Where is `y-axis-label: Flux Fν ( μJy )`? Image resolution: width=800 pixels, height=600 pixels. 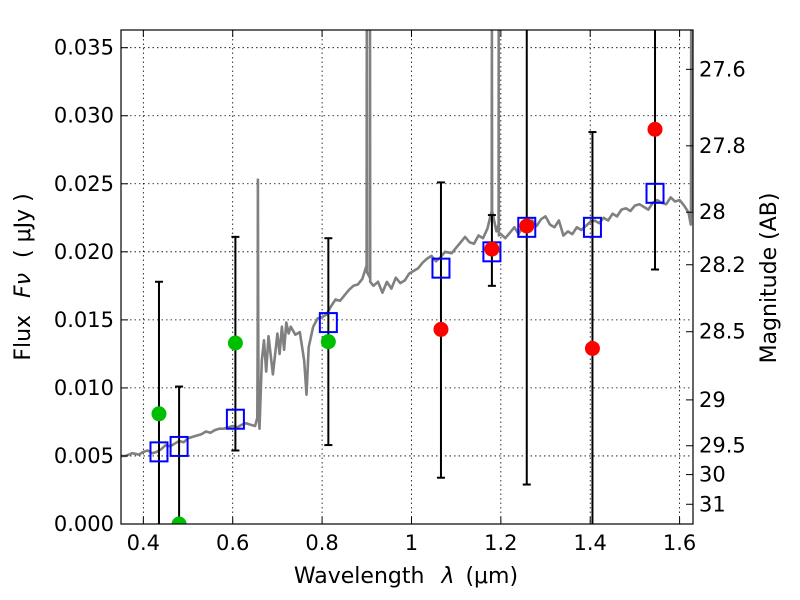 y-axis-label: Flux Fν ( μJy ) is located at coordinates (23, 276).